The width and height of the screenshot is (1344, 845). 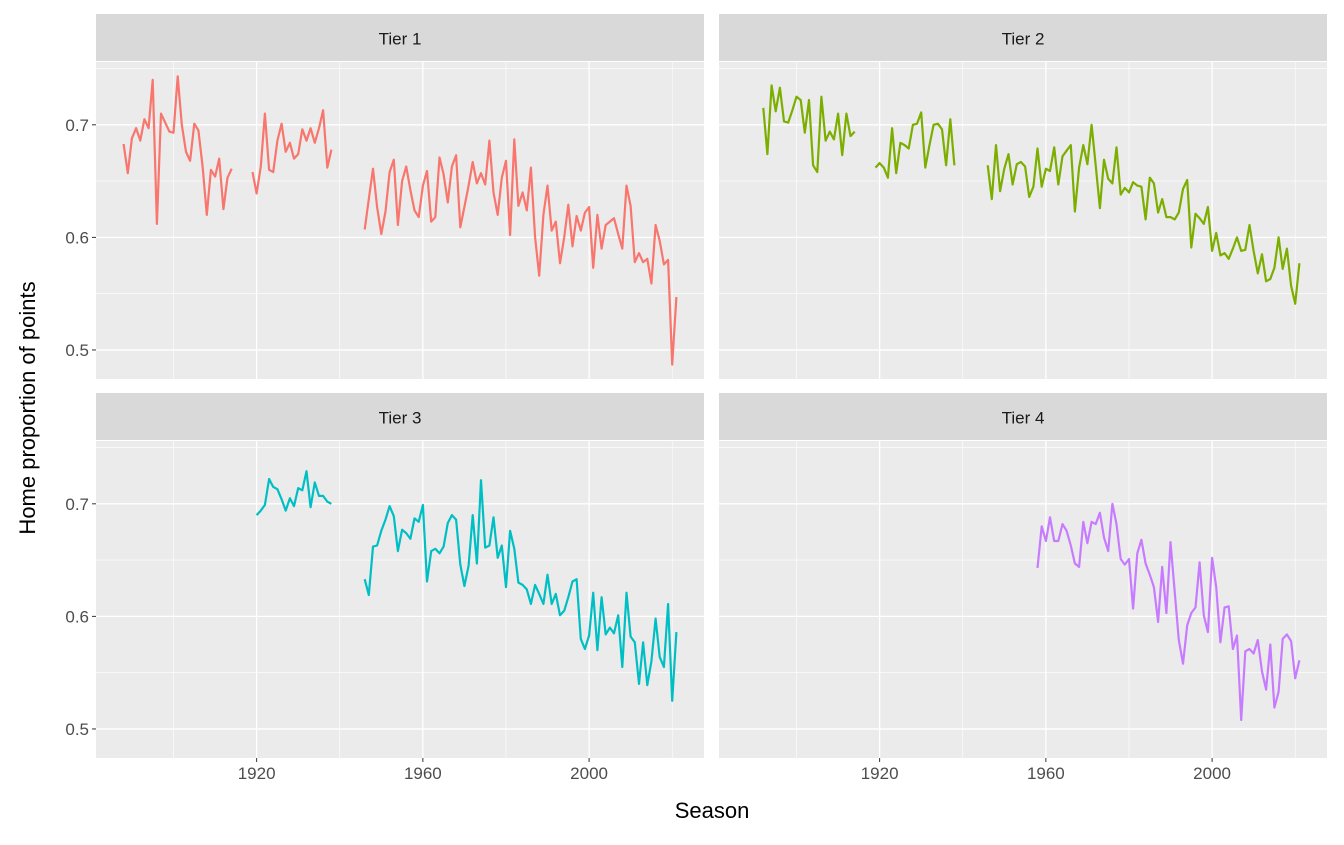 I want to click on y-axis-title: Home proportion of points, so click(x=27, y=407).